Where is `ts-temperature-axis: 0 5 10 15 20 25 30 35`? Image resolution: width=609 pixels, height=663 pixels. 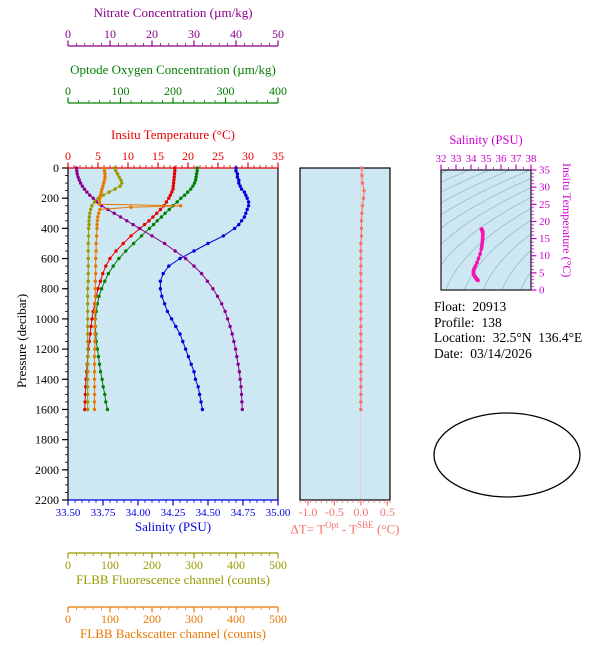
ts-temperature-axis: 0 5 10 15 20 25 30 35 is located at coordinates (541, 231).